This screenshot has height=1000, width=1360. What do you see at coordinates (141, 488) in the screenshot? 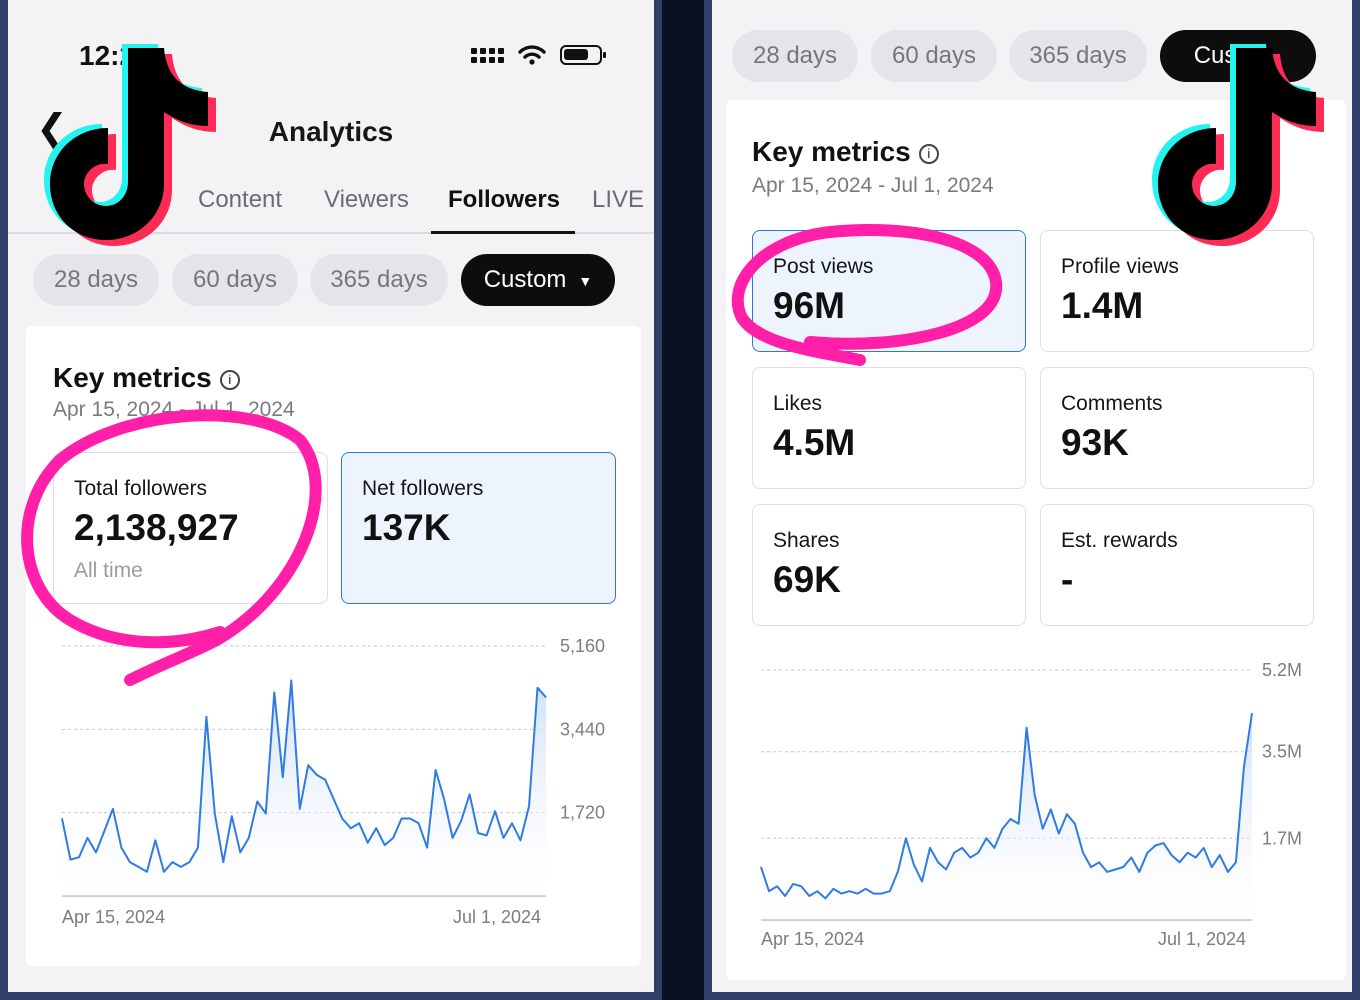
I see `metric-label: Total followers` at bounding box center [141, 488].